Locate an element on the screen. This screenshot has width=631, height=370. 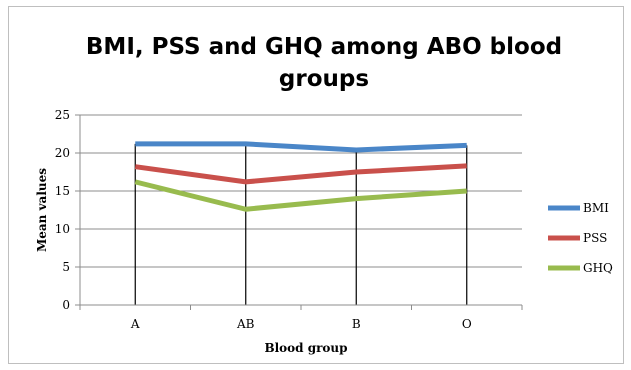
series-lines is located at coordinates (300, 176).